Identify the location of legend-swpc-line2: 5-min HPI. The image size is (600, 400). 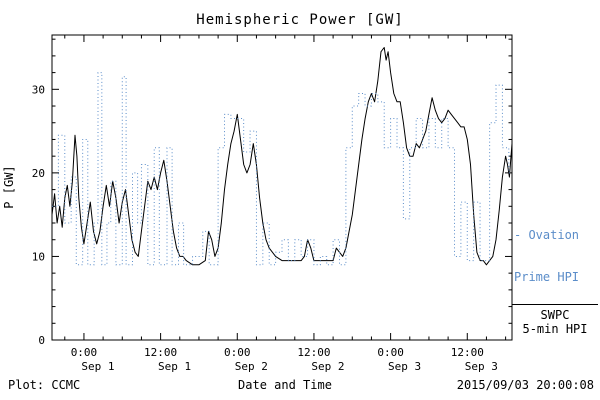
(555, 329).